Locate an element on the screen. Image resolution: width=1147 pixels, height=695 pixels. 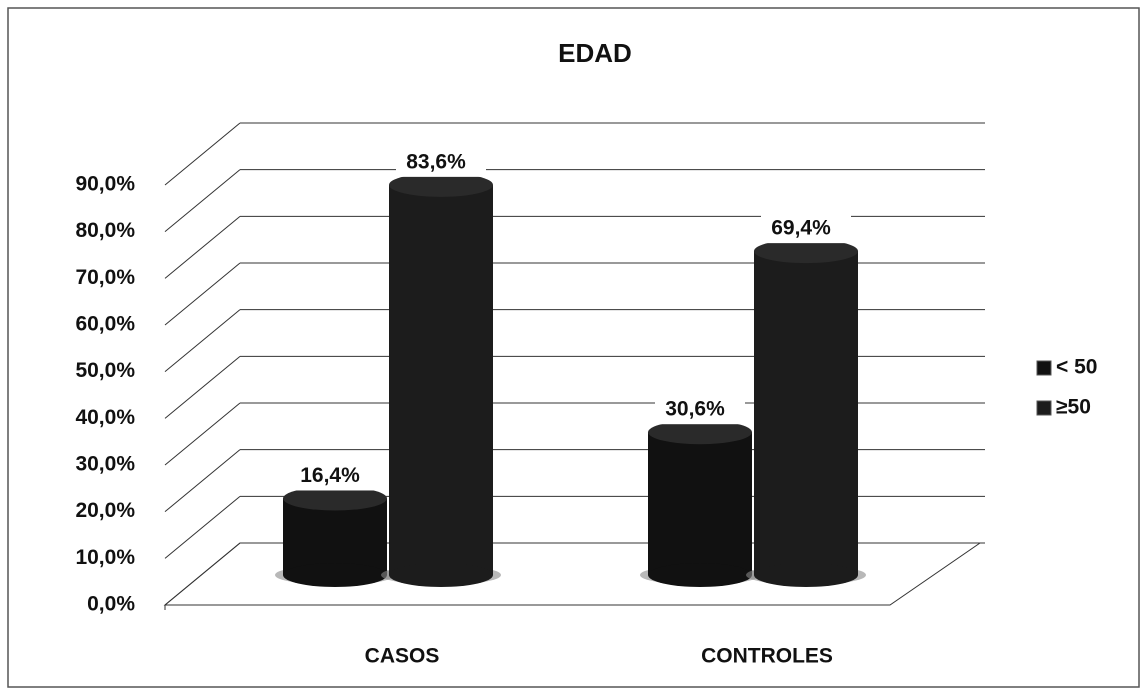
y-tick-label: 20,0% is located at coordinates (105, 510).